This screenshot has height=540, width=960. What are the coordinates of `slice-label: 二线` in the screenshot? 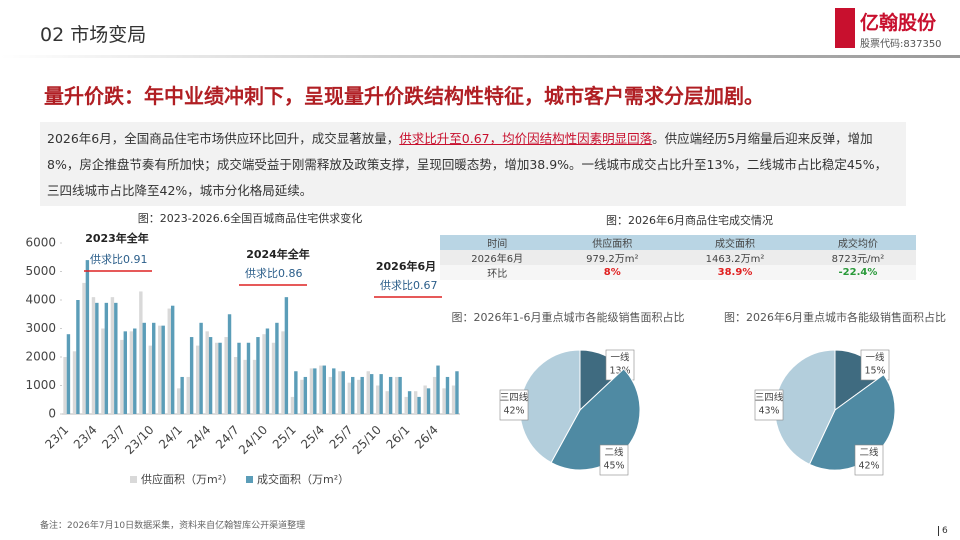 It's located at (614, 453).